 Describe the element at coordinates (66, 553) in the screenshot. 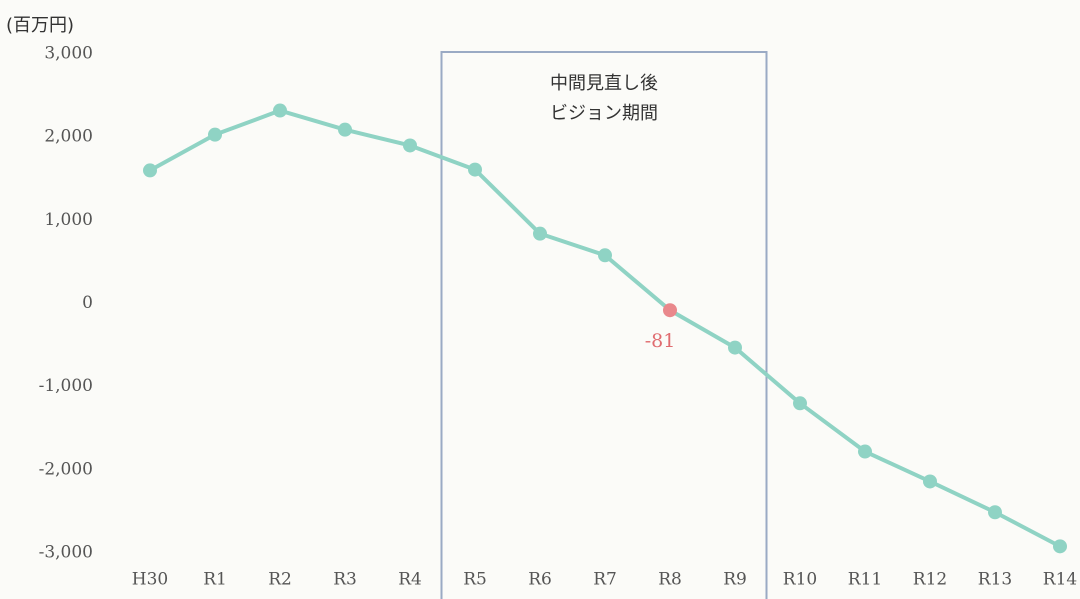

I see `y-tick-label: -3,000` at that location.